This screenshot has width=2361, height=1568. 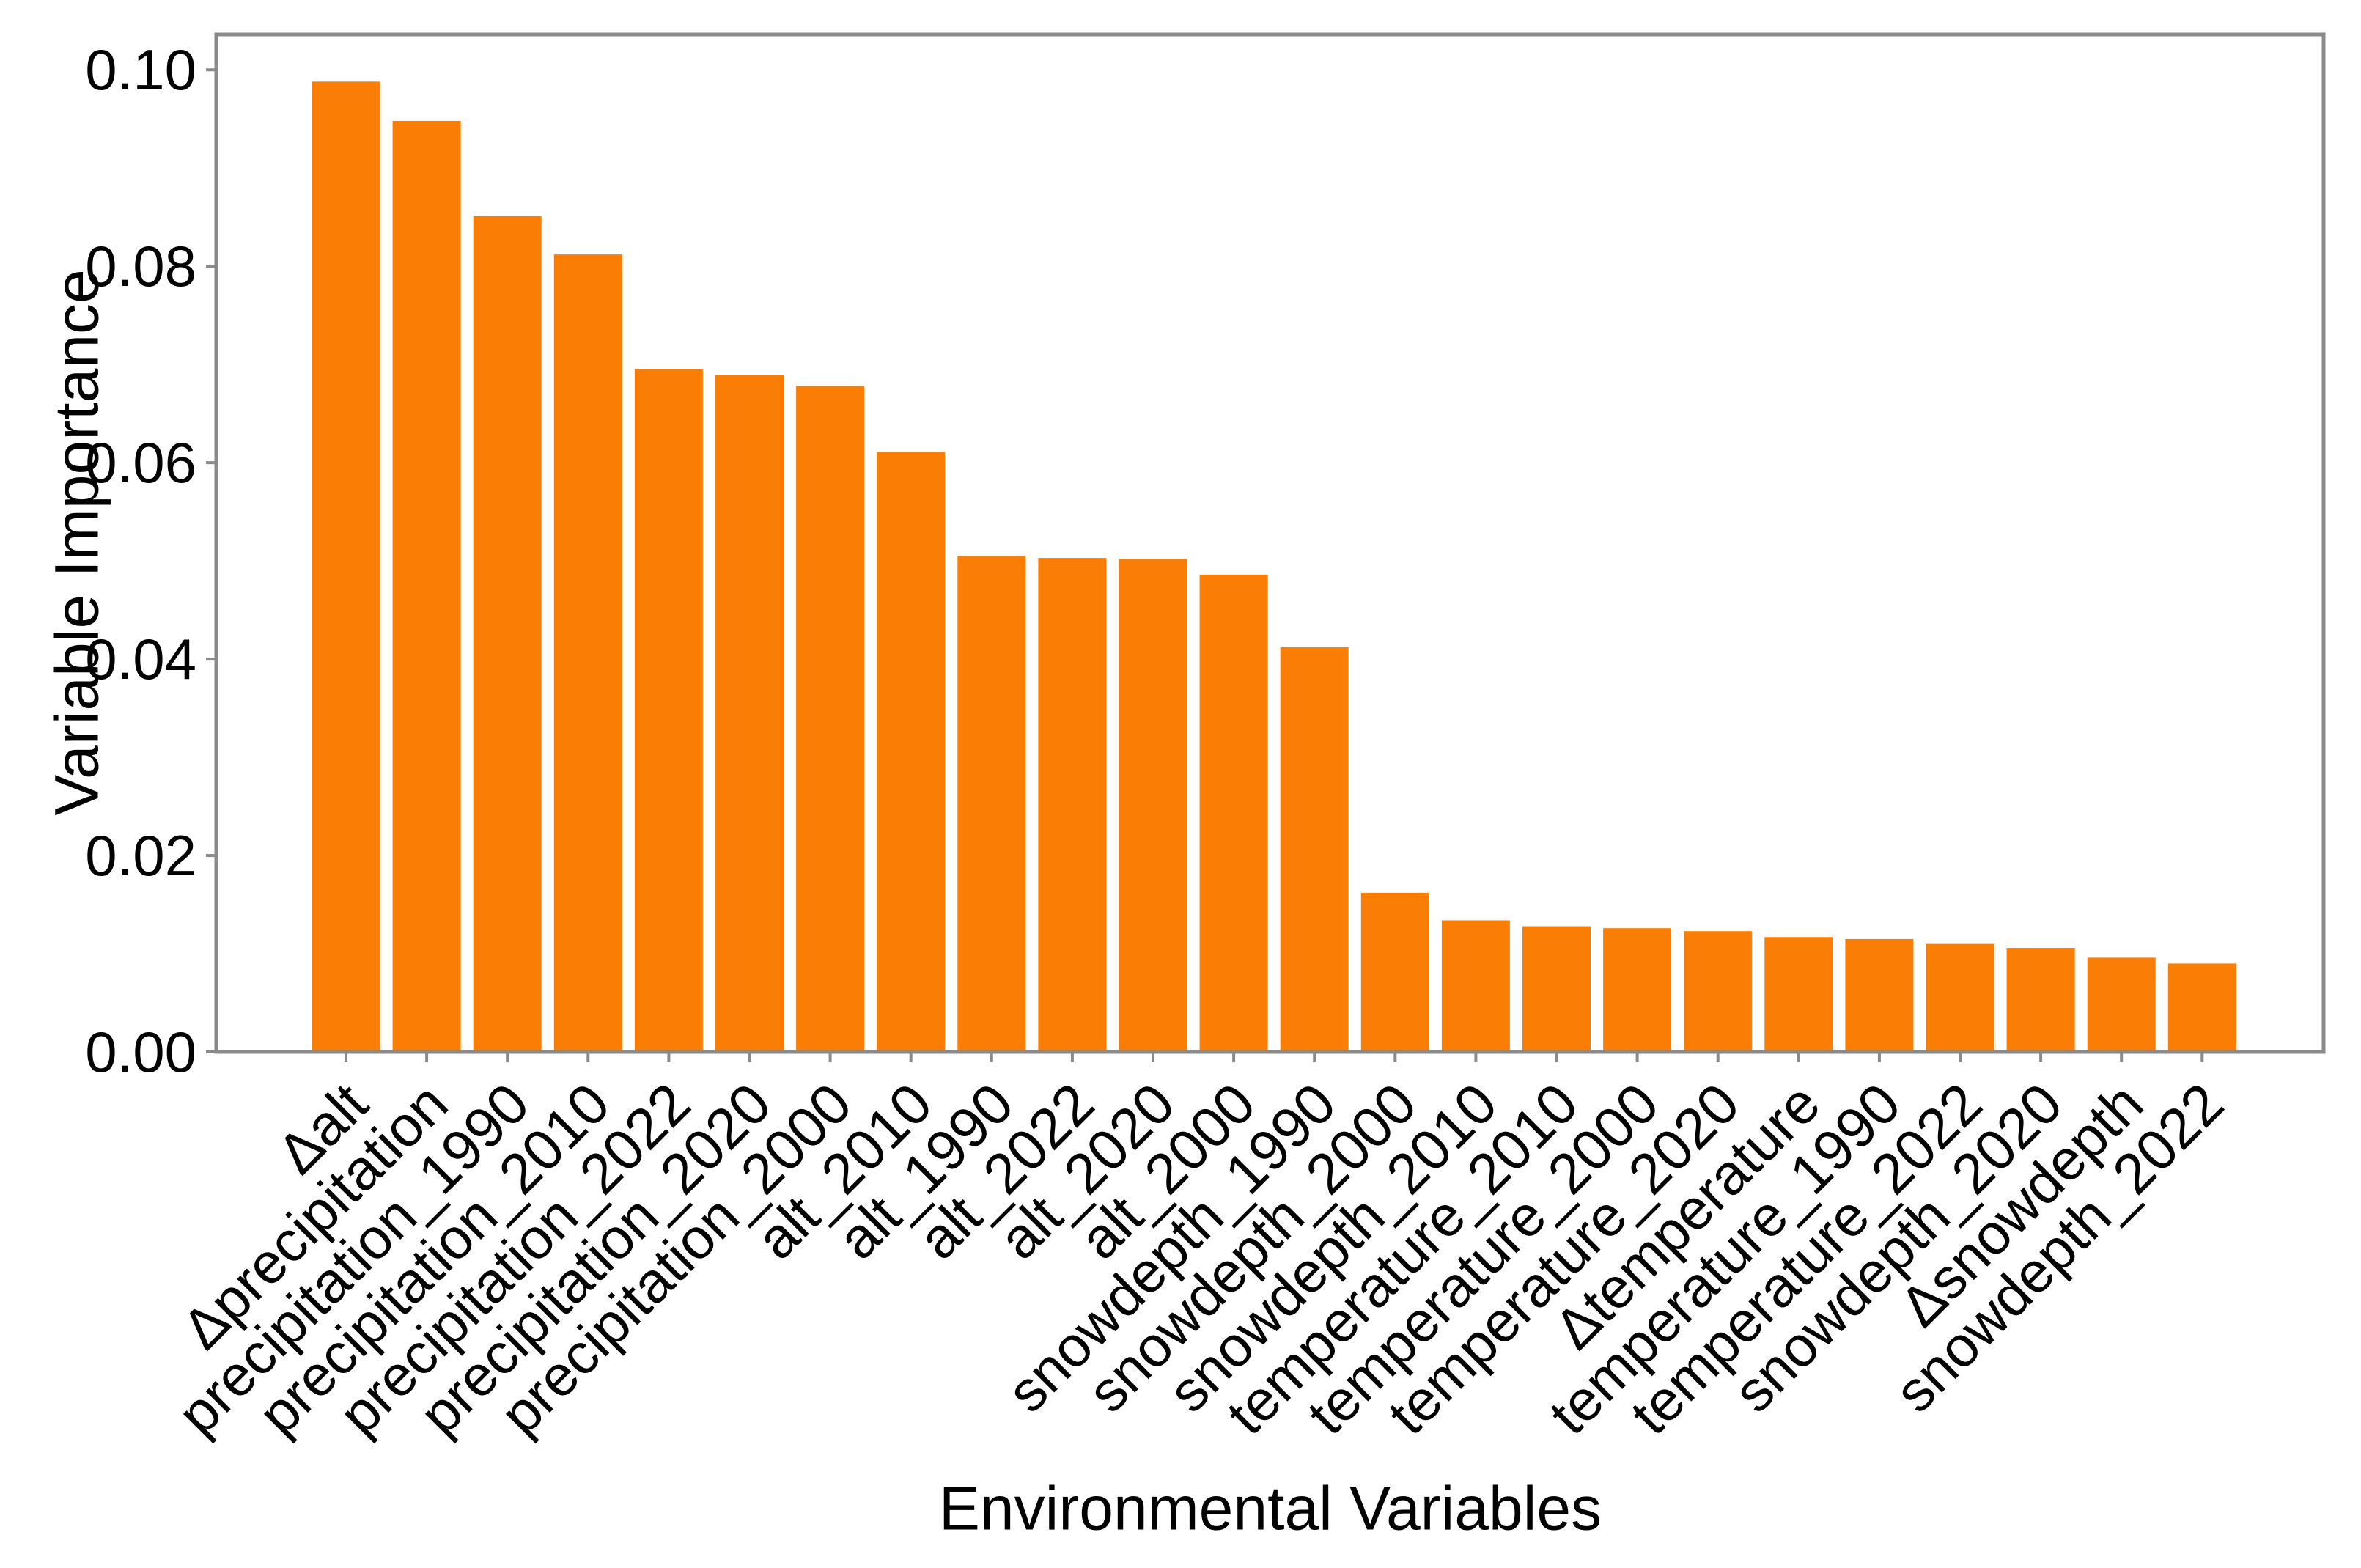 I want to click on y-tick-label-0.04: 0.04, so click(x=140, y=659).